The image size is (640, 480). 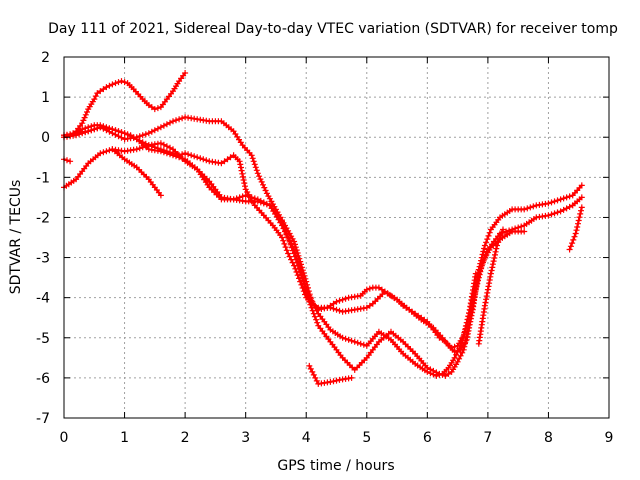 I want to click on x-tick-label: 5, so click(x=366, y=438).